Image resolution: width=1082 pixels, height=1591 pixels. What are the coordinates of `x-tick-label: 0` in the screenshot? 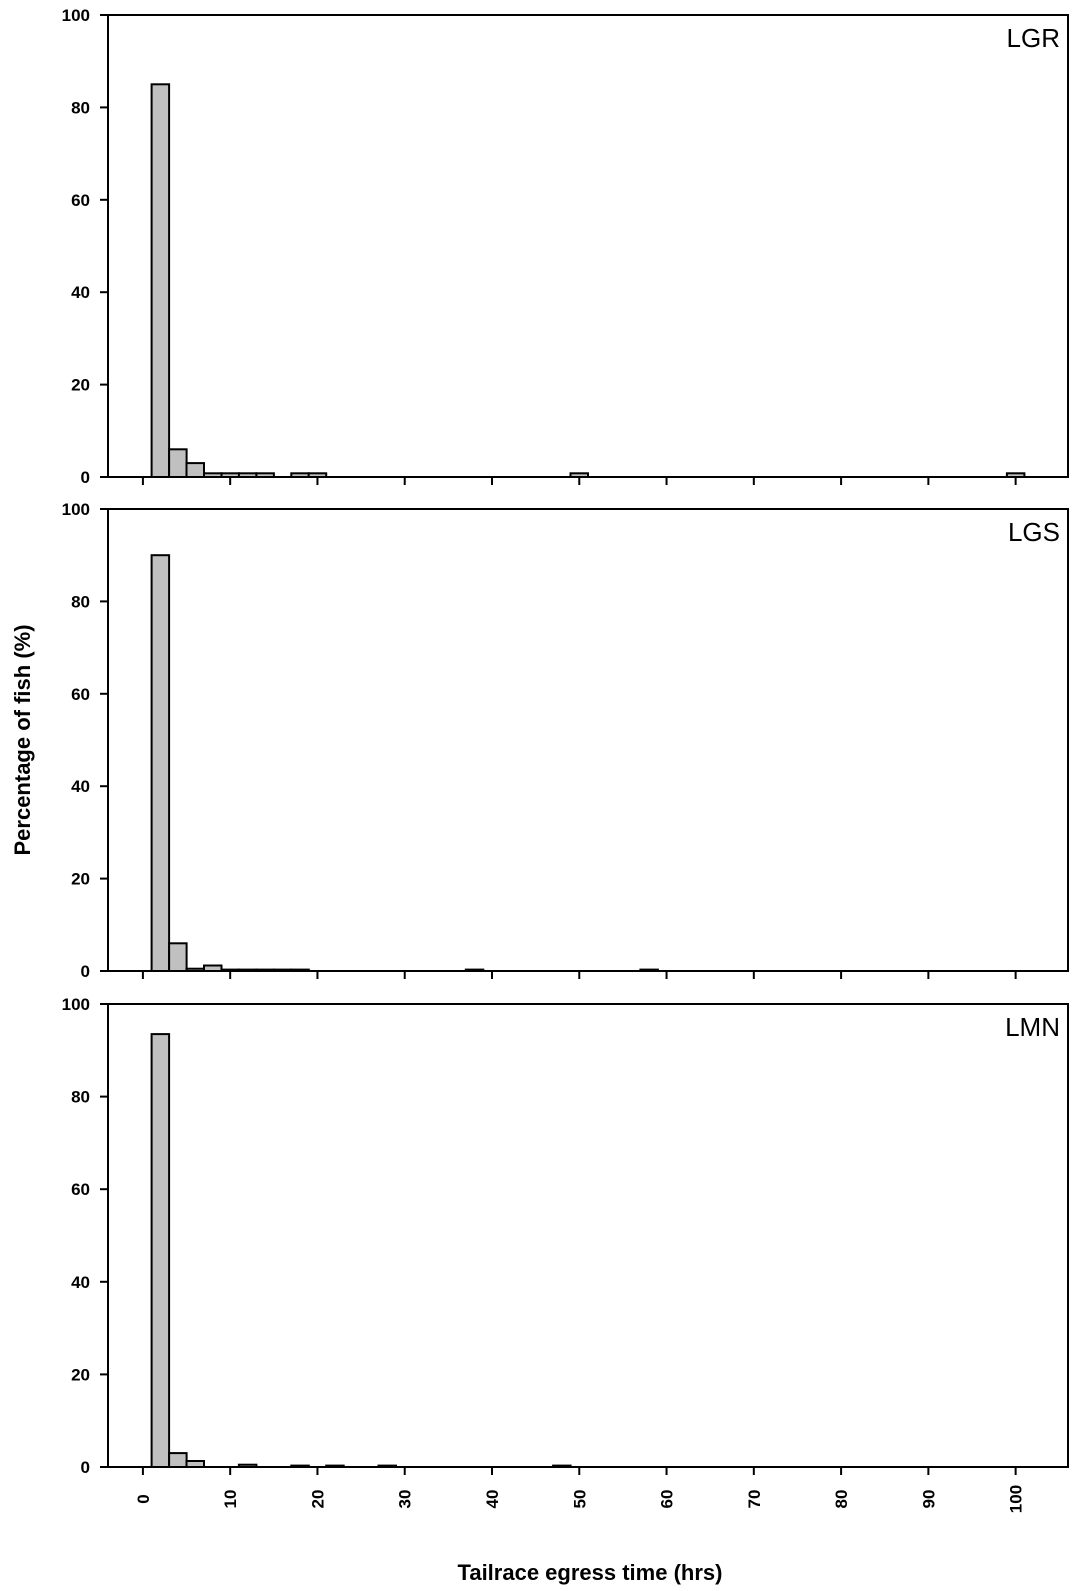 It's located at (143, 1498).